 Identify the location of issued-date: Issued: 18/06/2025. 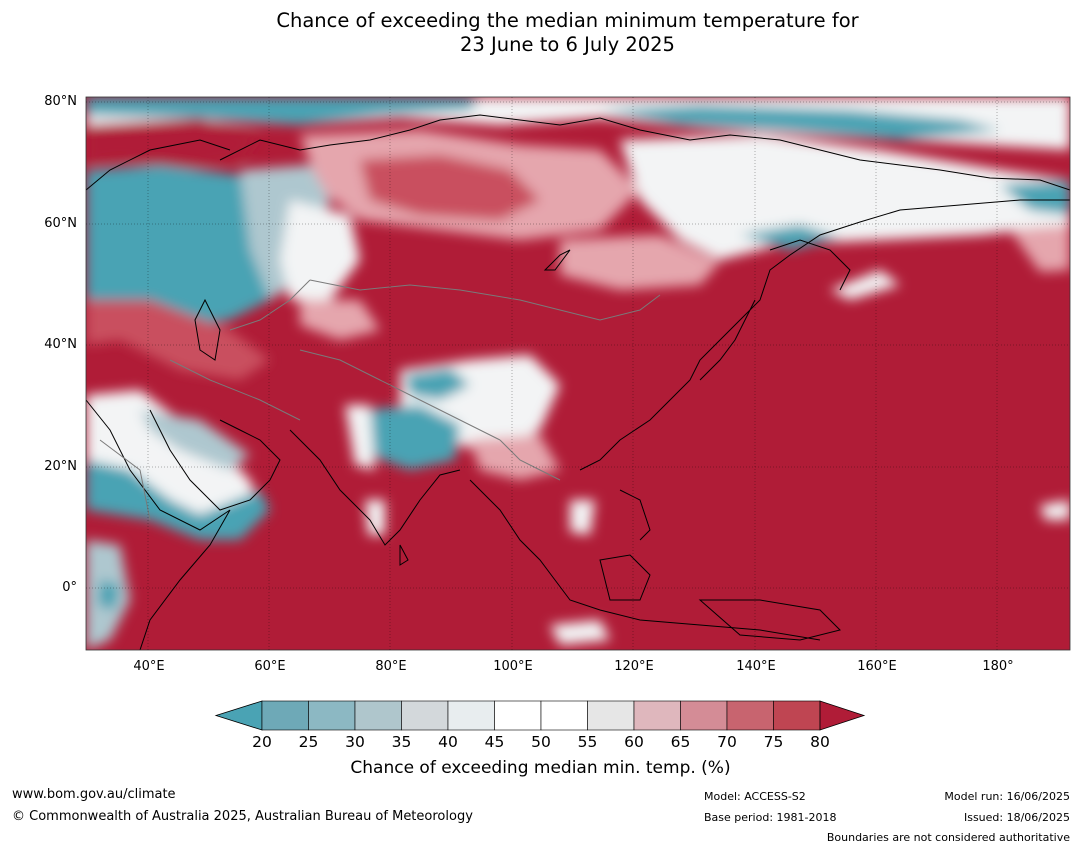
(1016, 817).